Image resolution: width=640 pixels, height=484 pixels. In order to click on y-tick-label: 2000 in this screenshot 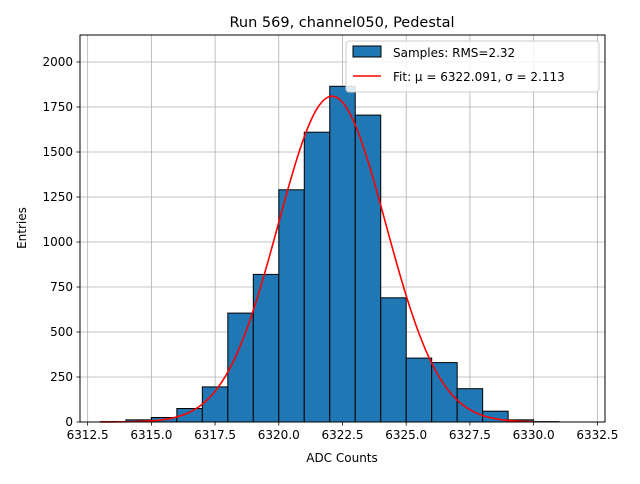, I will do `click(57, 62)`.